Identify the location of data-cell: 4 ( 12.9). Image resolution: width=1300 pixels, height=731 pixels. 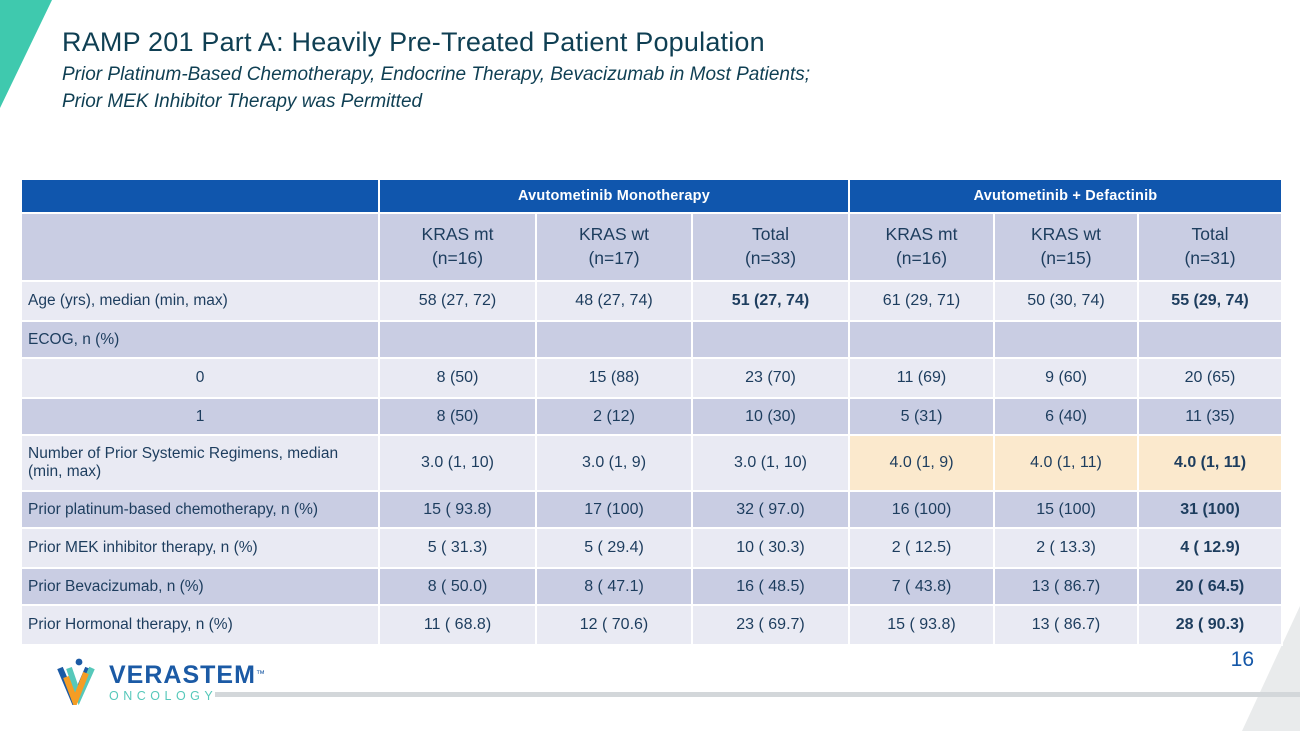
(1210, 548).